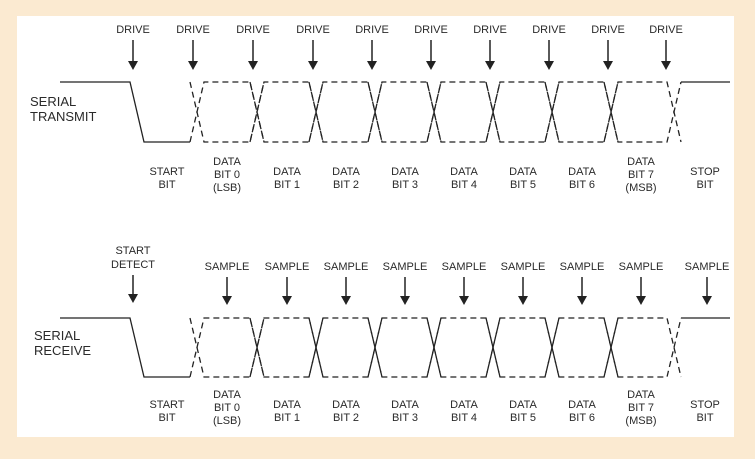 The width and height of the screenshot is (755, 459). I want to click on bit-label-line: BIT 6, so click(582, 185).